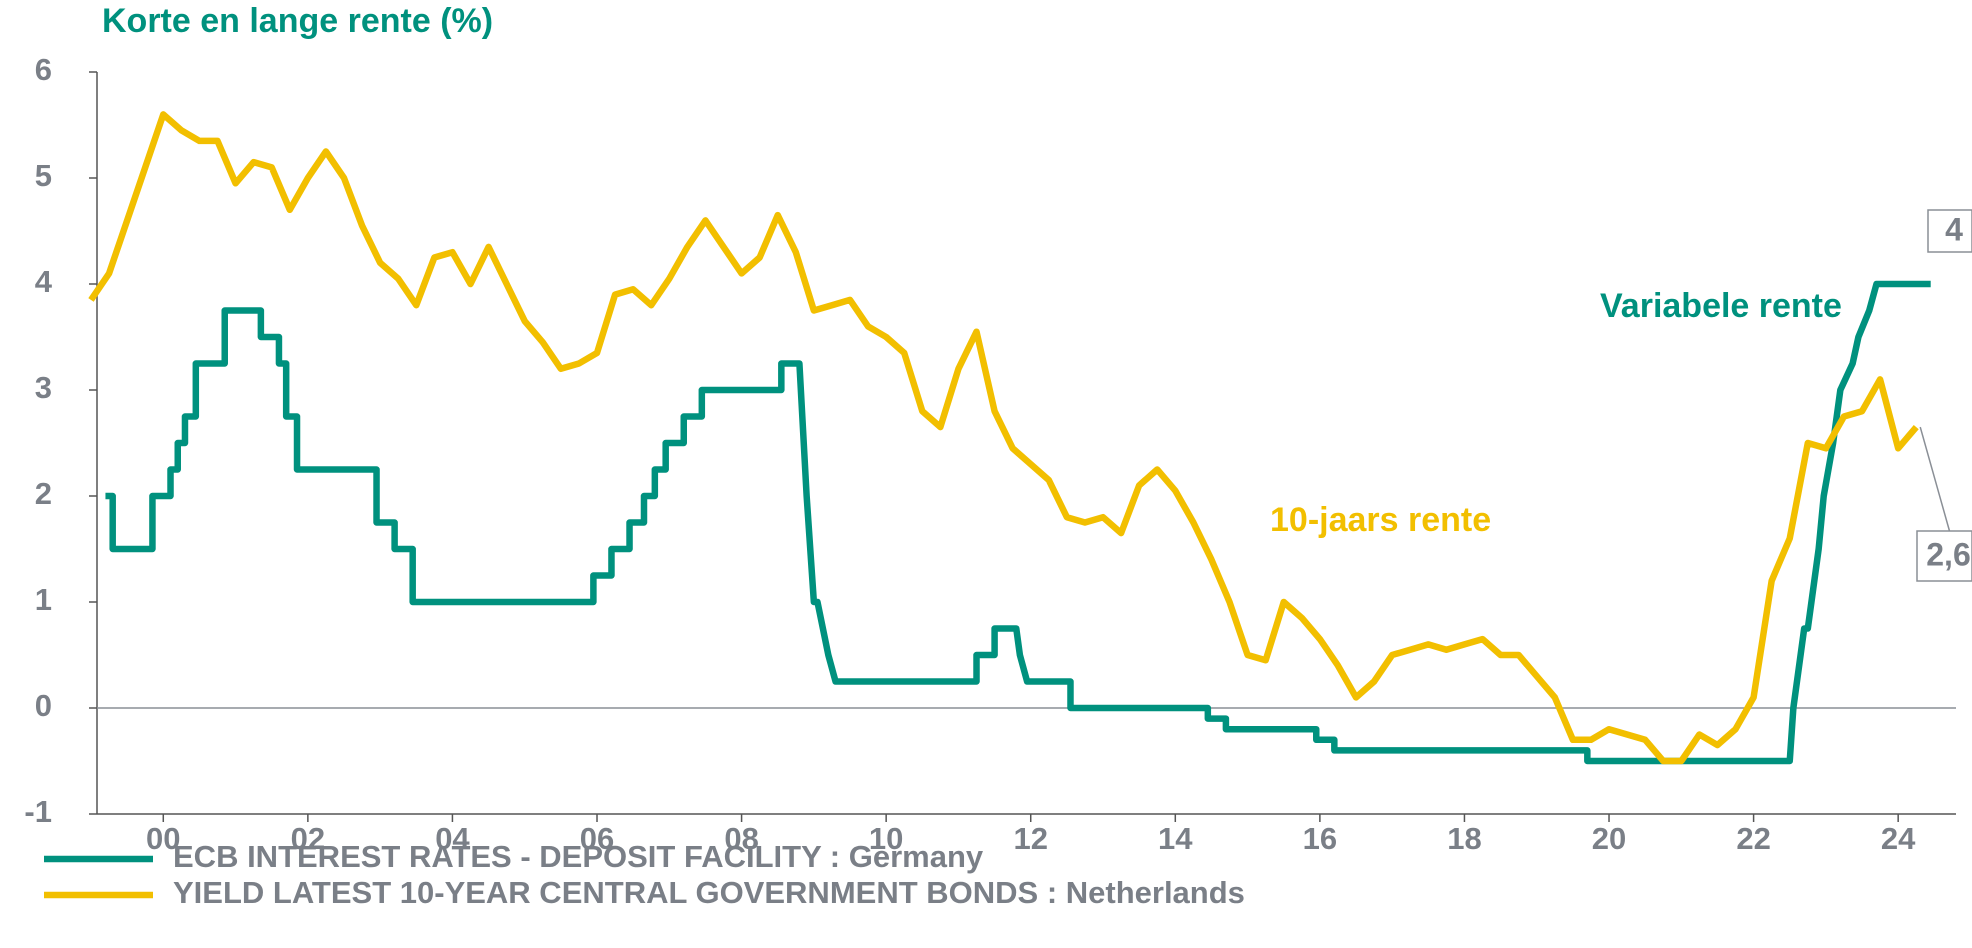  What do you see at coordinates (1609, 838) in the screenshot?
I see `x-tick-label: 20` at bounding box center [1609, 838].